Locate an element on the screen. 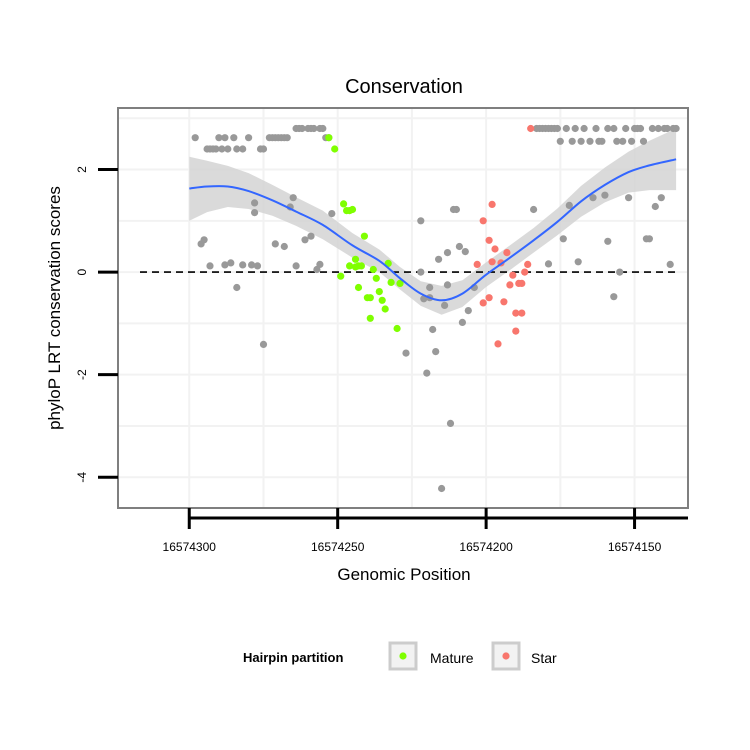 The width and height of the screenshot is (750, 750). y-tick-label: 2 is located at coordinates (82, 169).